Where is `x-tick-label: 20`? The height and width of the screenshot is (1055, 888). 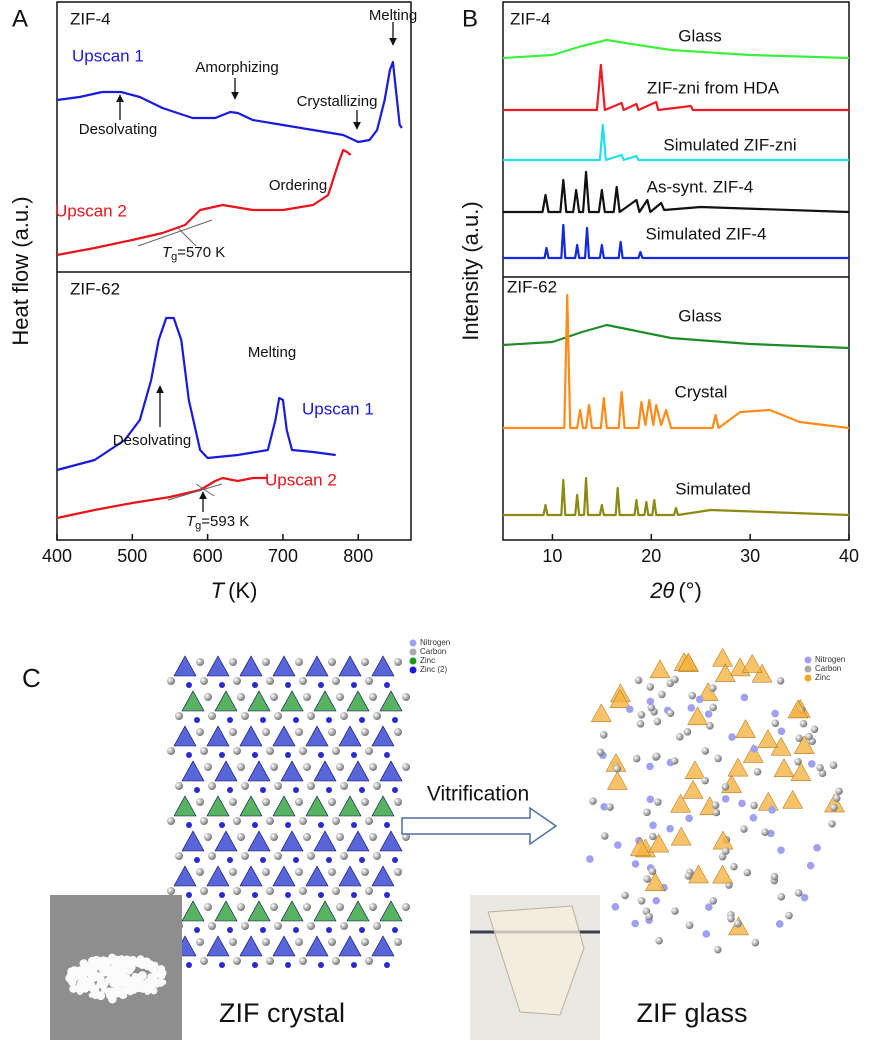 x-tick-label: 20 is located at coordinates (651, 556).